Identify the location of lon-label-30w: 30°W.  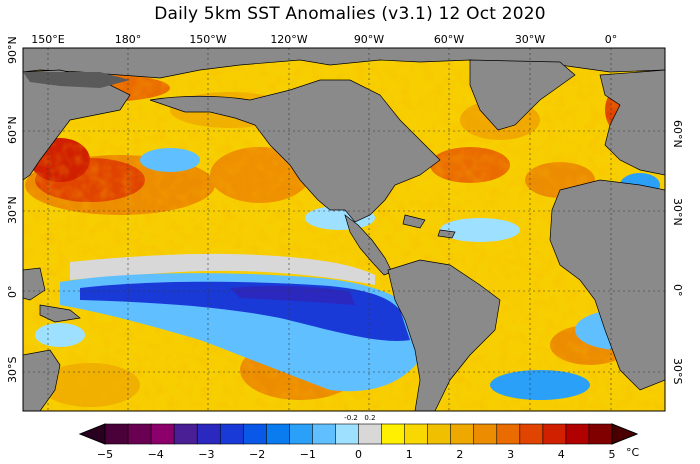
(530, 39).